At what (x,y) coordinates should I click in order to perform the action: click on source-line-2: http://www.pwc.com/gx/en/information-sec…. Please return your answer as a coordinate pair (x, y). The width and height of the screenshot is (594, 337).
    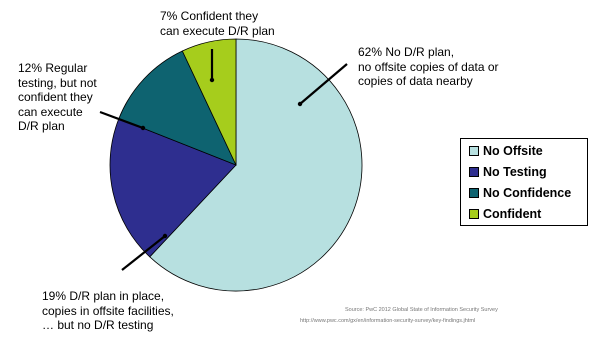
    Looking at the image, I should click on (388, 321).